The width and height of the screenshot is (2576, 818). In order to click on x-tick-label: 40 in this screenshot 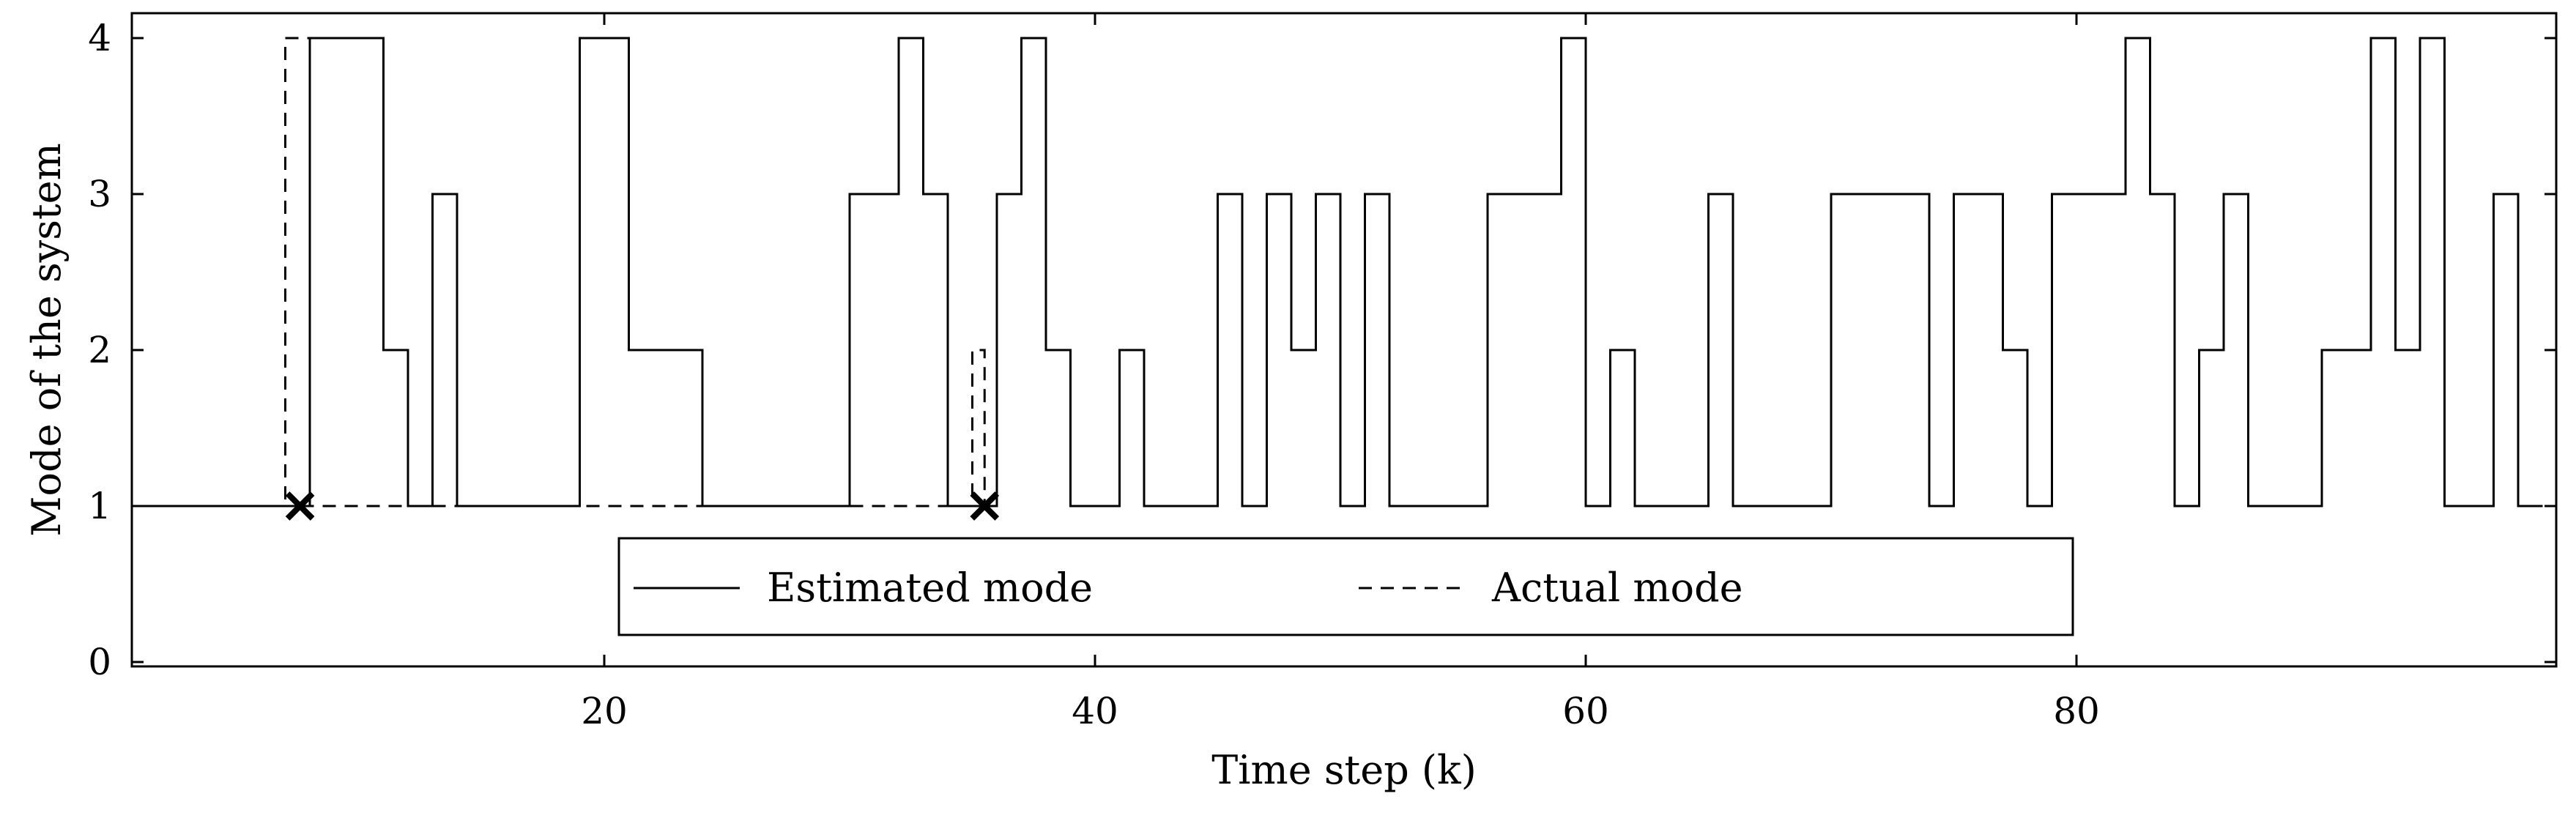, I will do `click(1095, 711)`.